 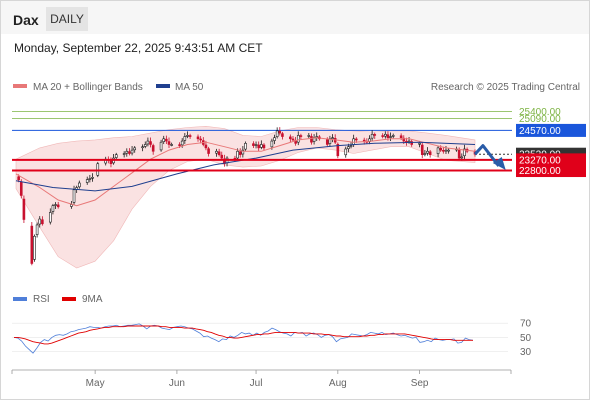 What do you see at coordinates (540, 160) in the screenshot?
I see `level-label: 23270.00` at bounding box center [540, 160].